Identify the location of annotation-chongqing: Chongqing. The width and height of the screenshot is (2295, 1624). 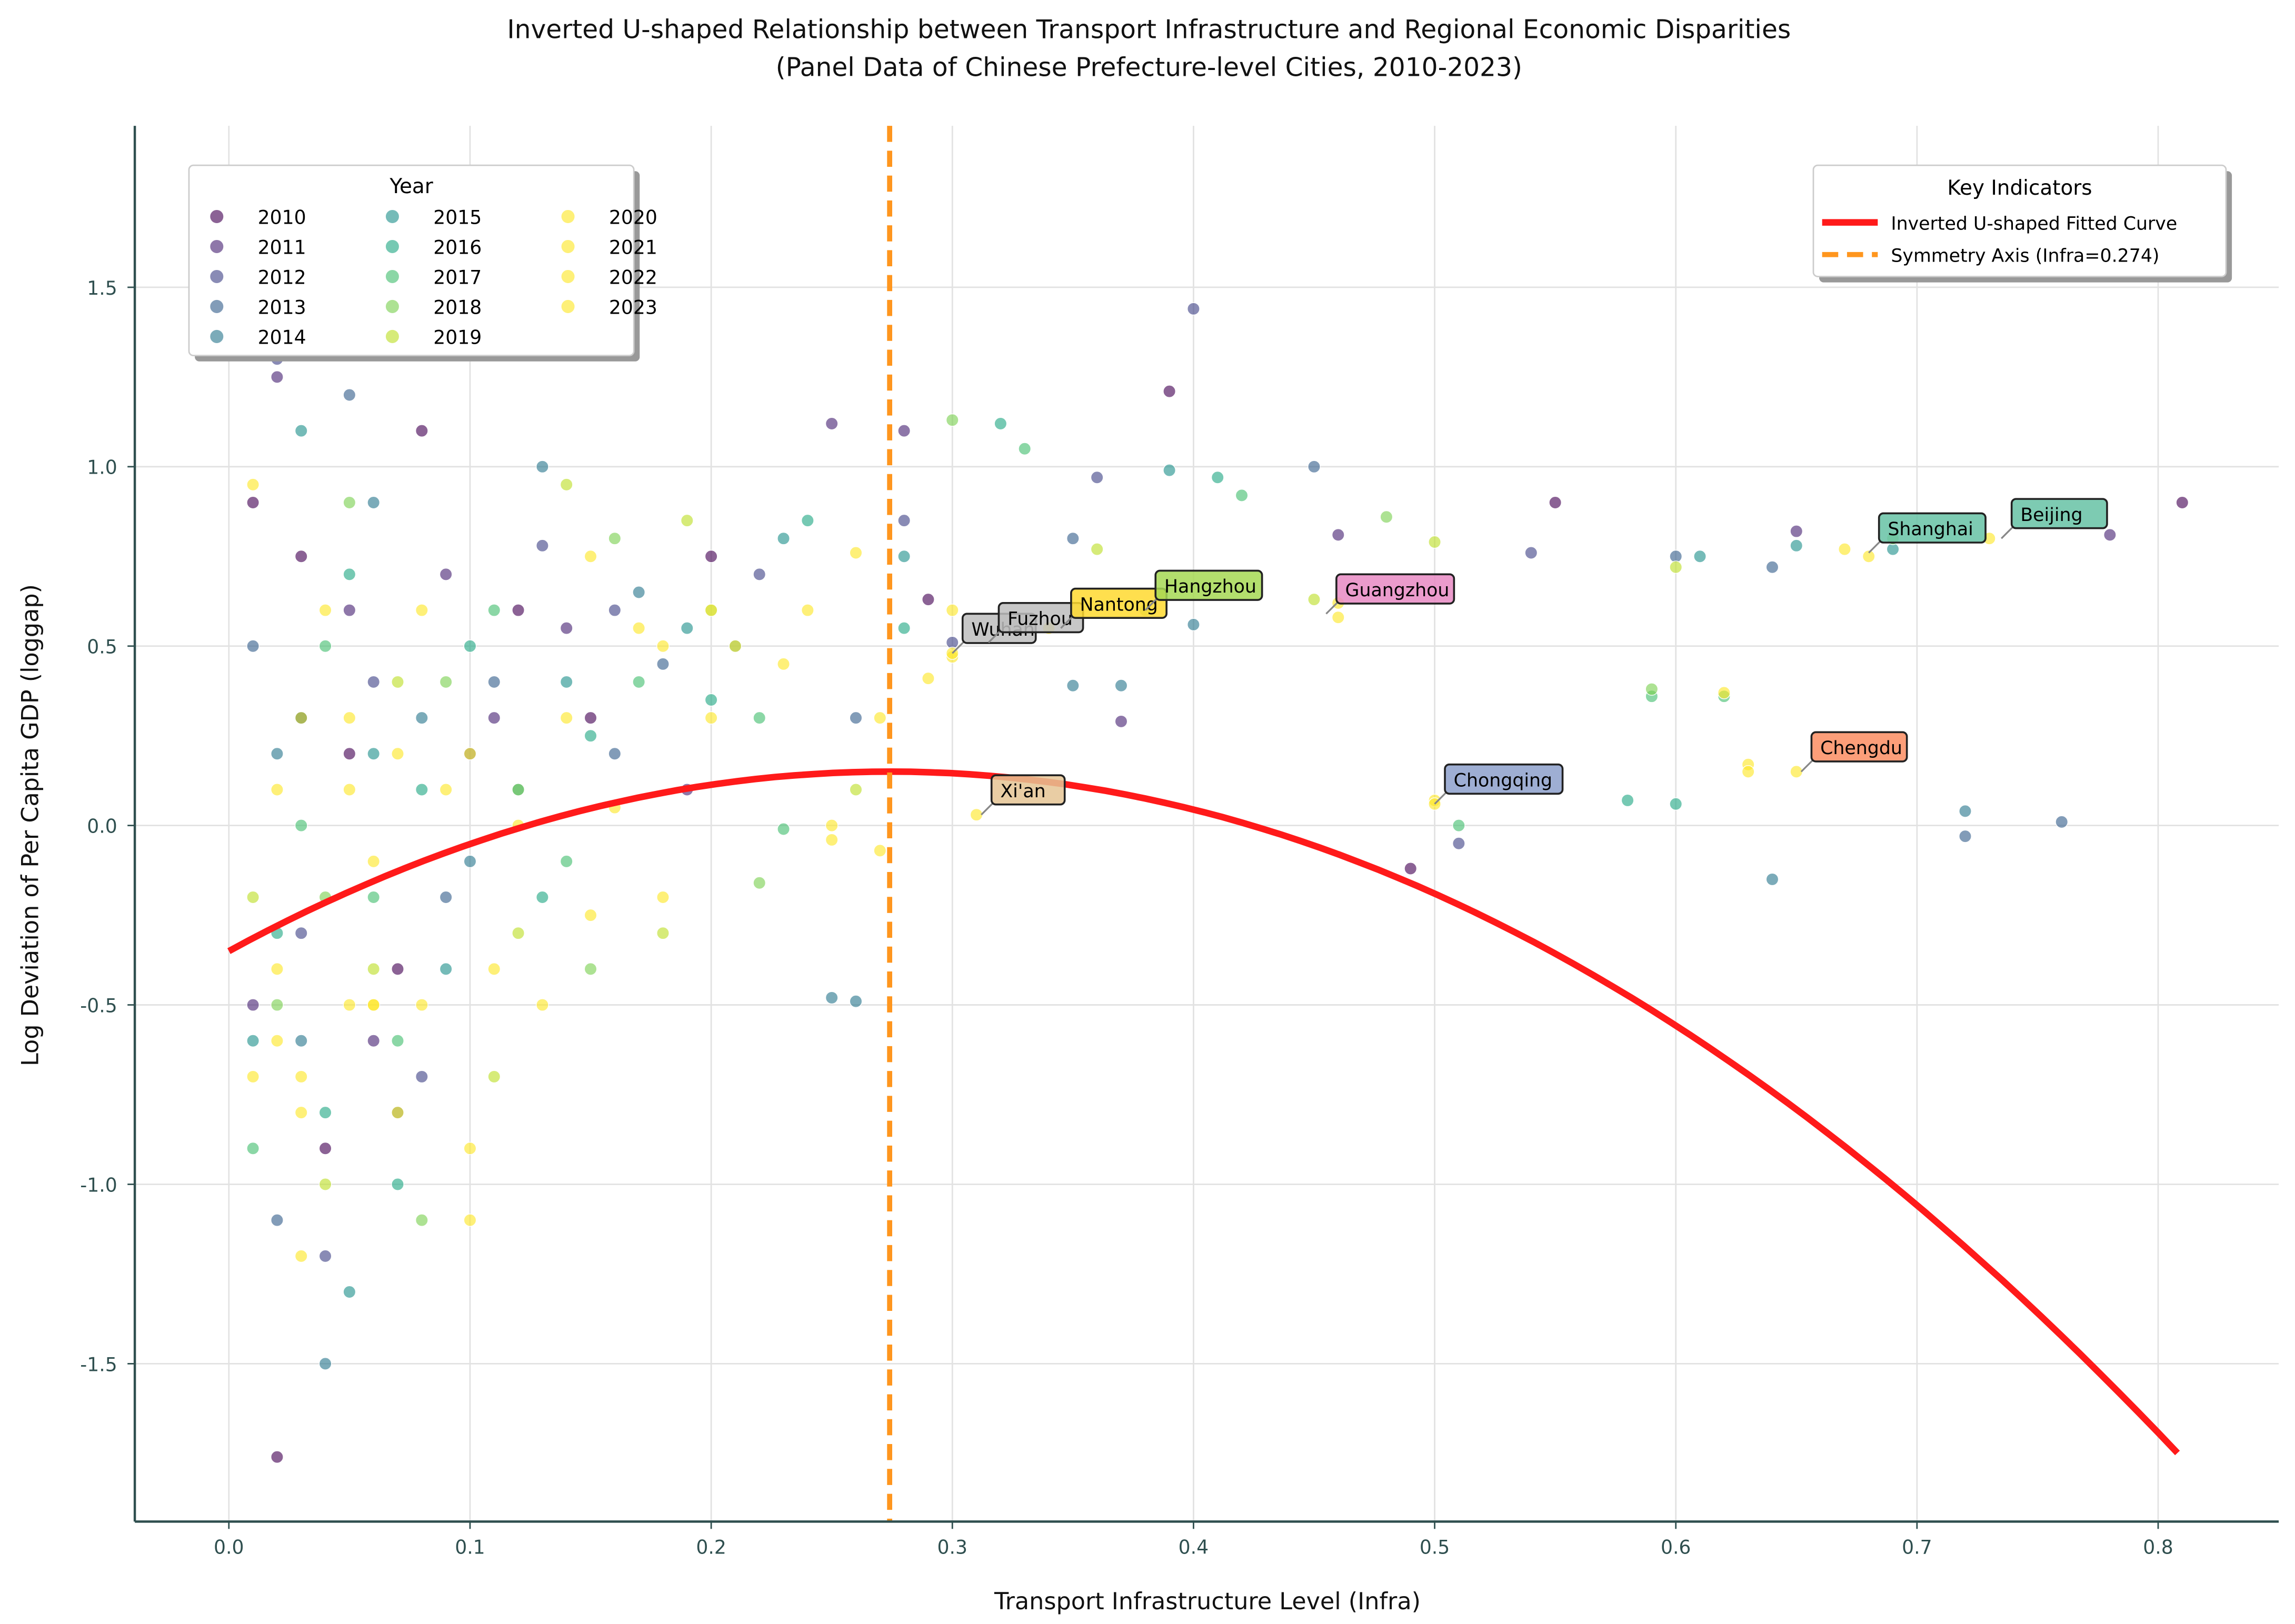
(1499, 784).